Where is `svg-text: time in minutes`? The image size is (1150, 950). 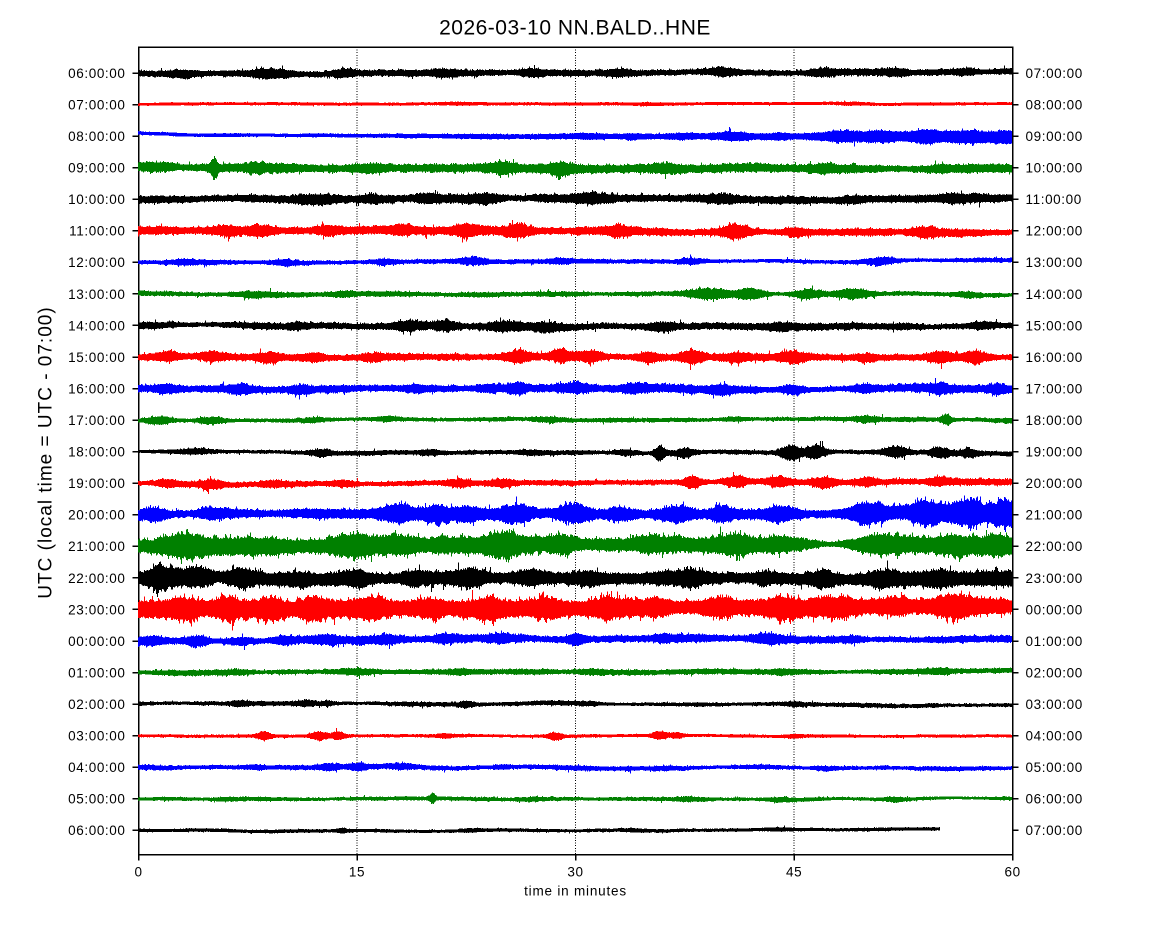 svg-text: time in minutes is located at coordinates (575, 891).